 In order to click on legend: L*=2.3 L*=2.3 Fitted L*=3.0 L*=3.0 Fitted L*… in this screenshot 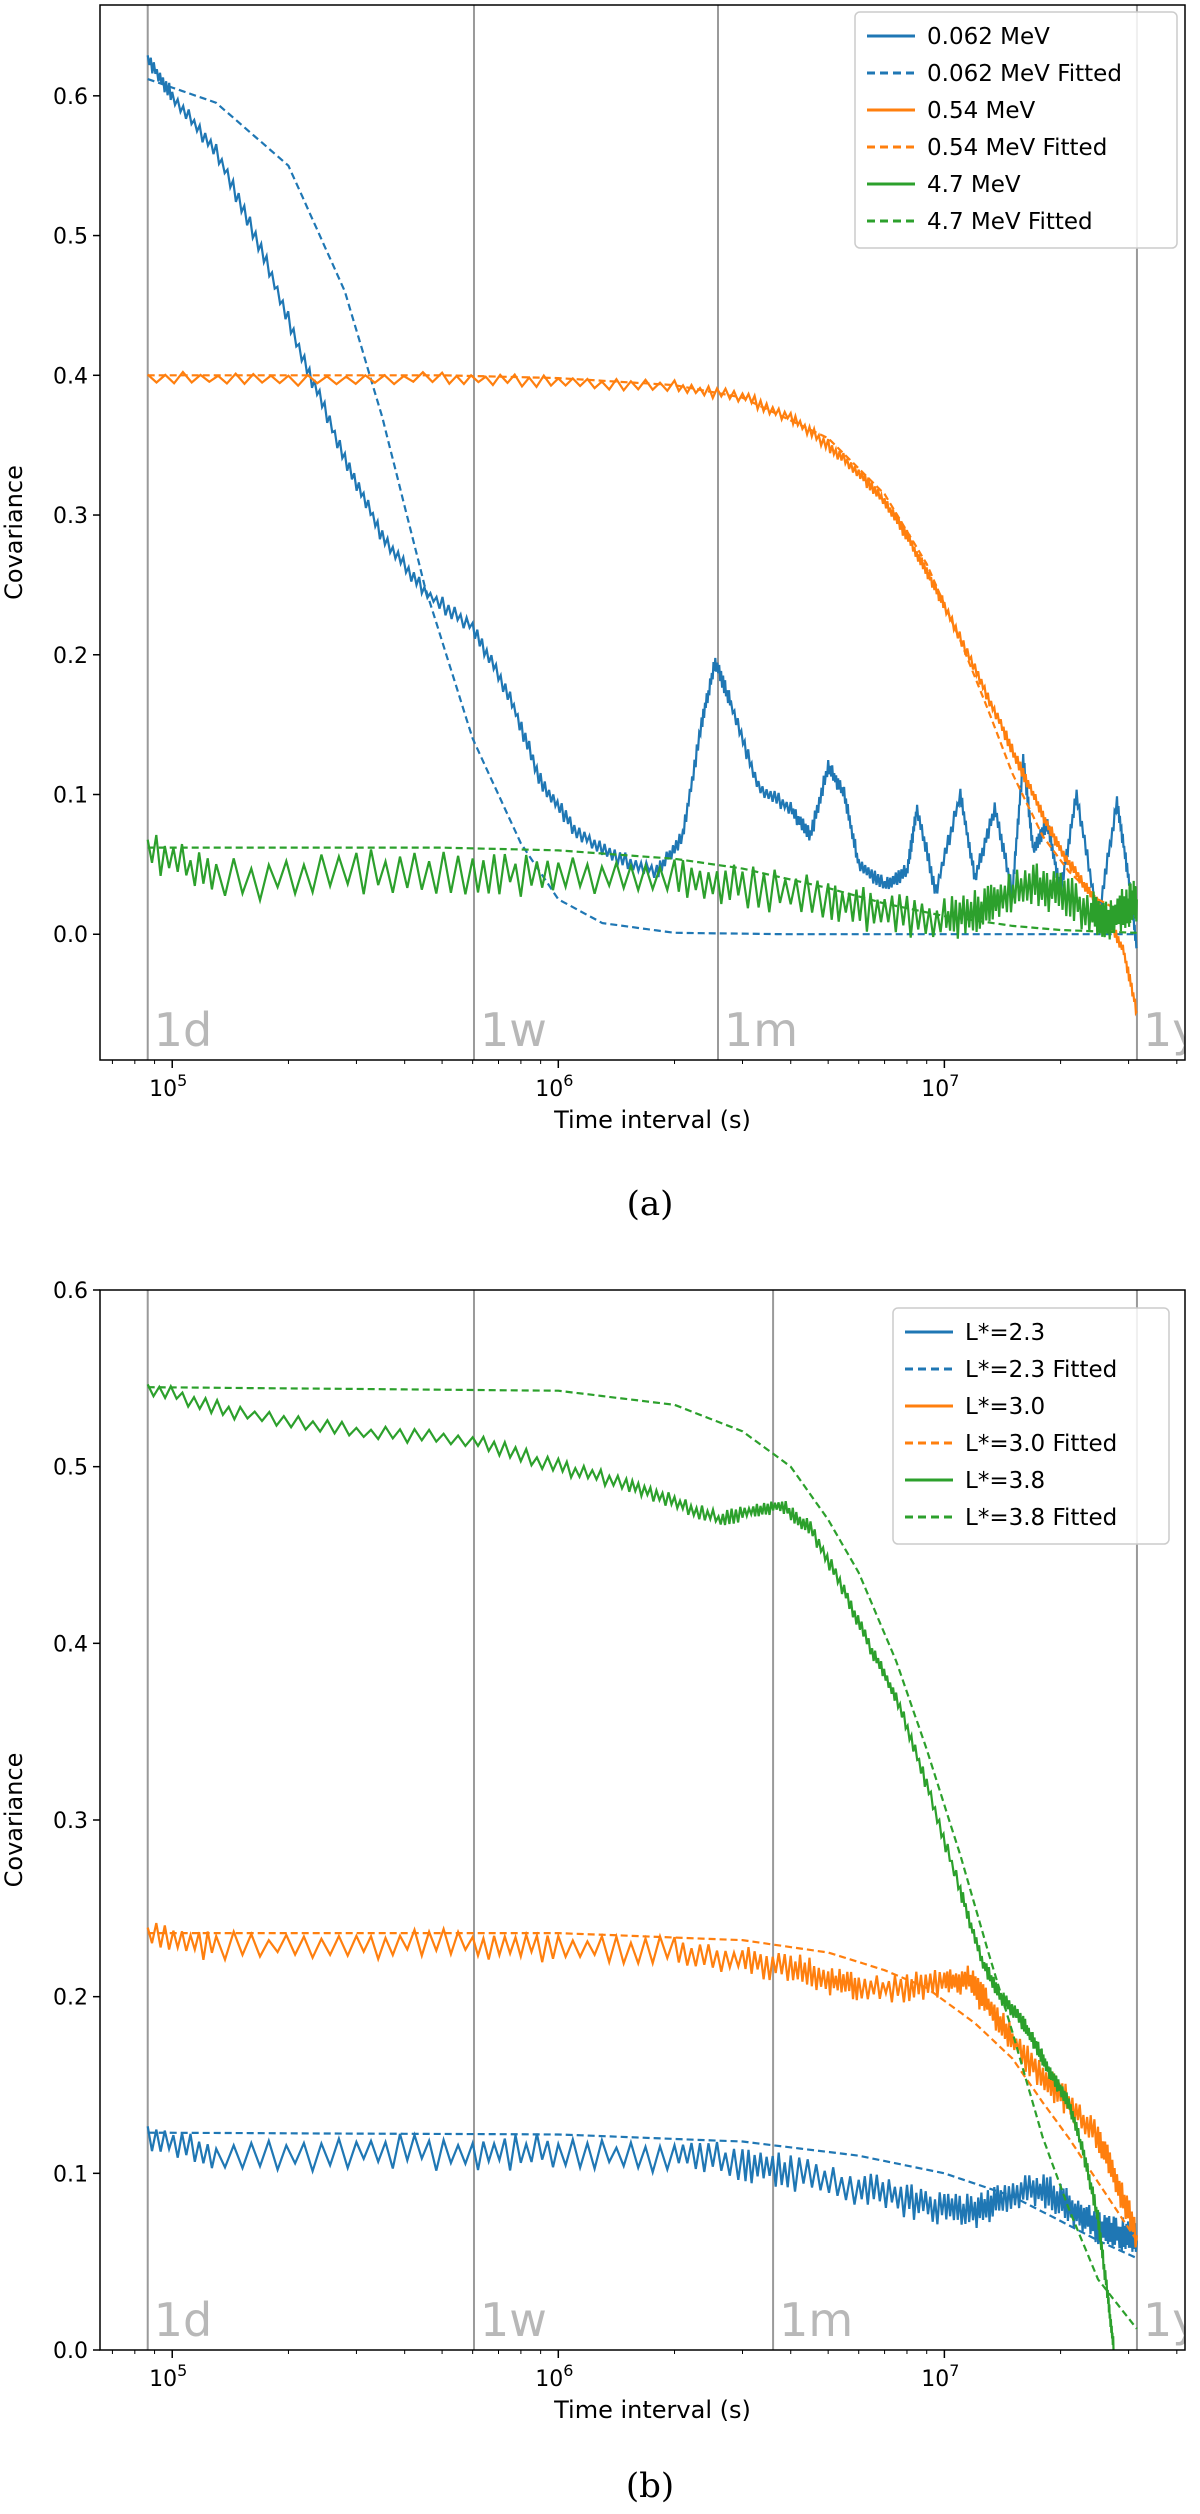, I will do `click(1031, 1426)`.